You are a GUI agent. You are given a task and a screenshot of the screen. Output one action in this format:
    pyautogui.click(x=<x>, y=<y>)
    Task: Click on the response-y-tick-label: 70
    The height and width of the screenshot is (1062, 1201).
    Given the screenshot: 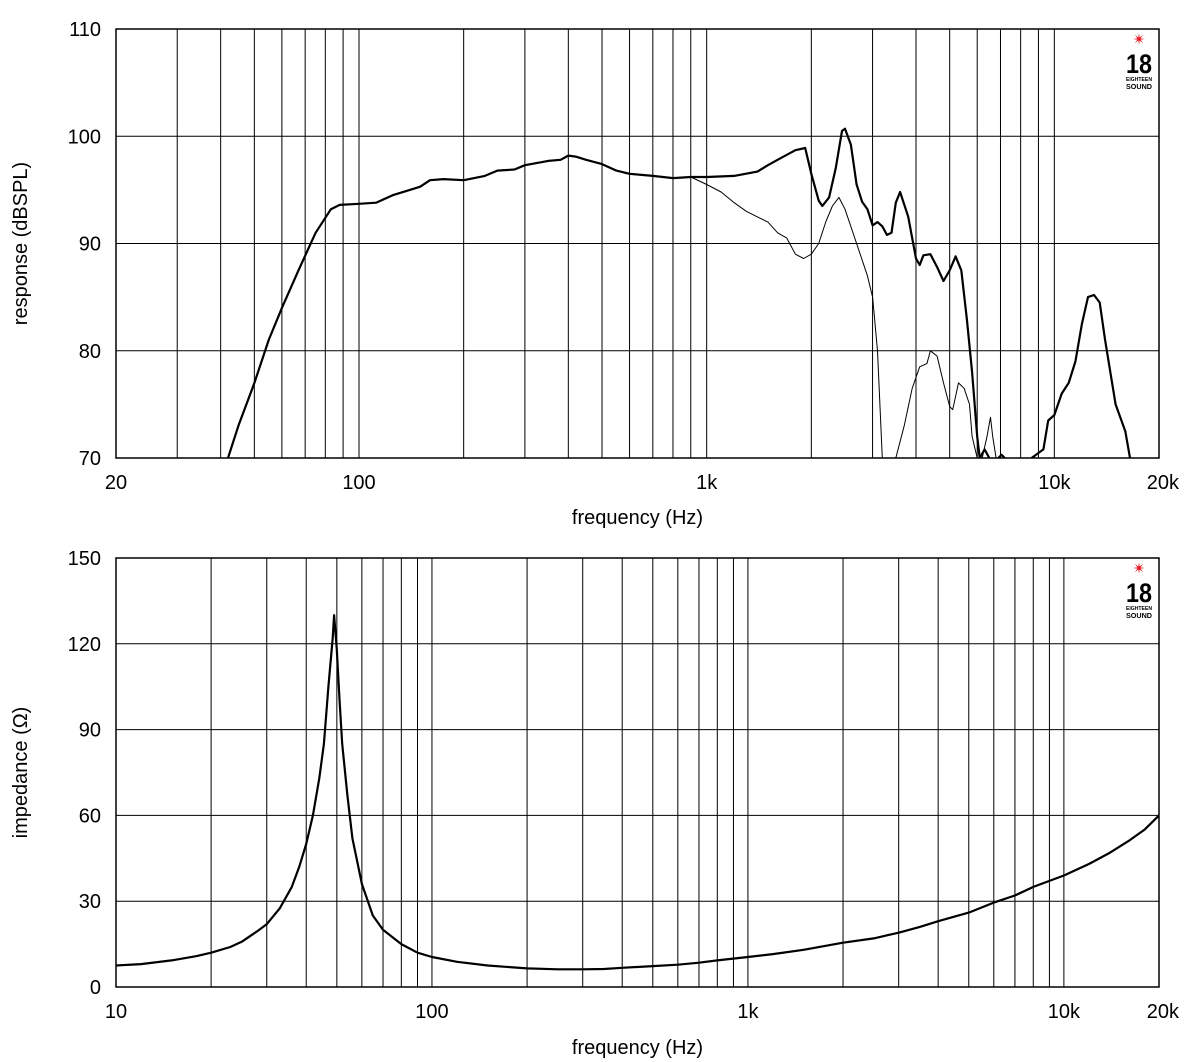 What is the action you would take?
    pyautogui.click(x=90, y=459)
    